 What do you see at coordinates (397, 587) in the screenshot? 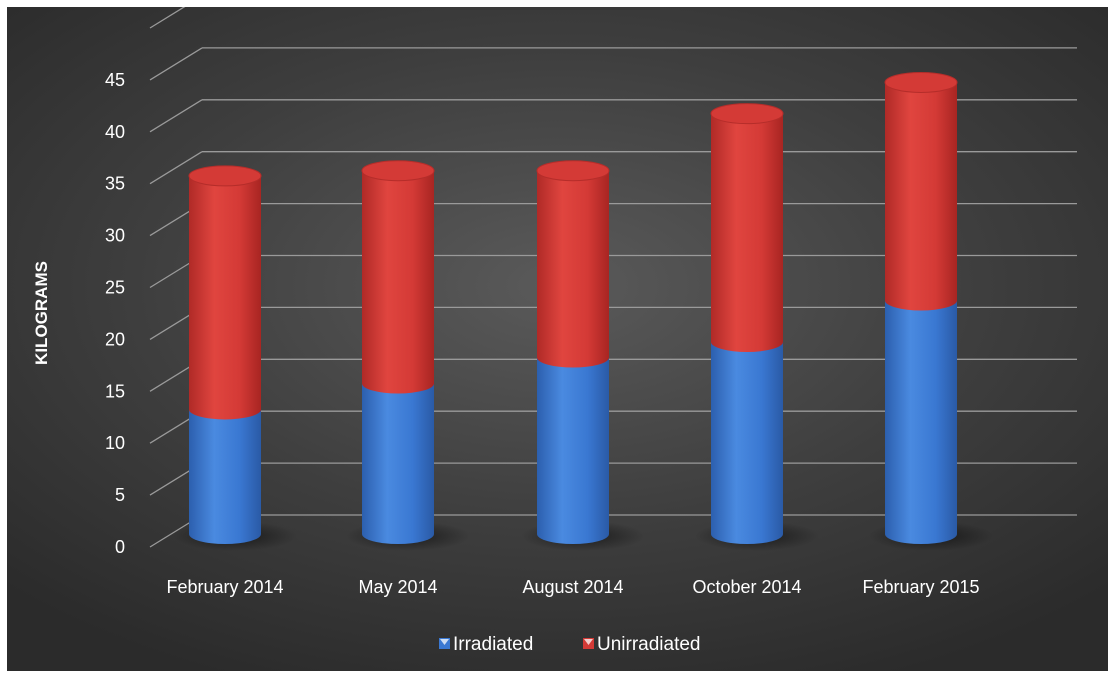
I see `x-tick-label: May 2014` at bounding box center [397, 587].